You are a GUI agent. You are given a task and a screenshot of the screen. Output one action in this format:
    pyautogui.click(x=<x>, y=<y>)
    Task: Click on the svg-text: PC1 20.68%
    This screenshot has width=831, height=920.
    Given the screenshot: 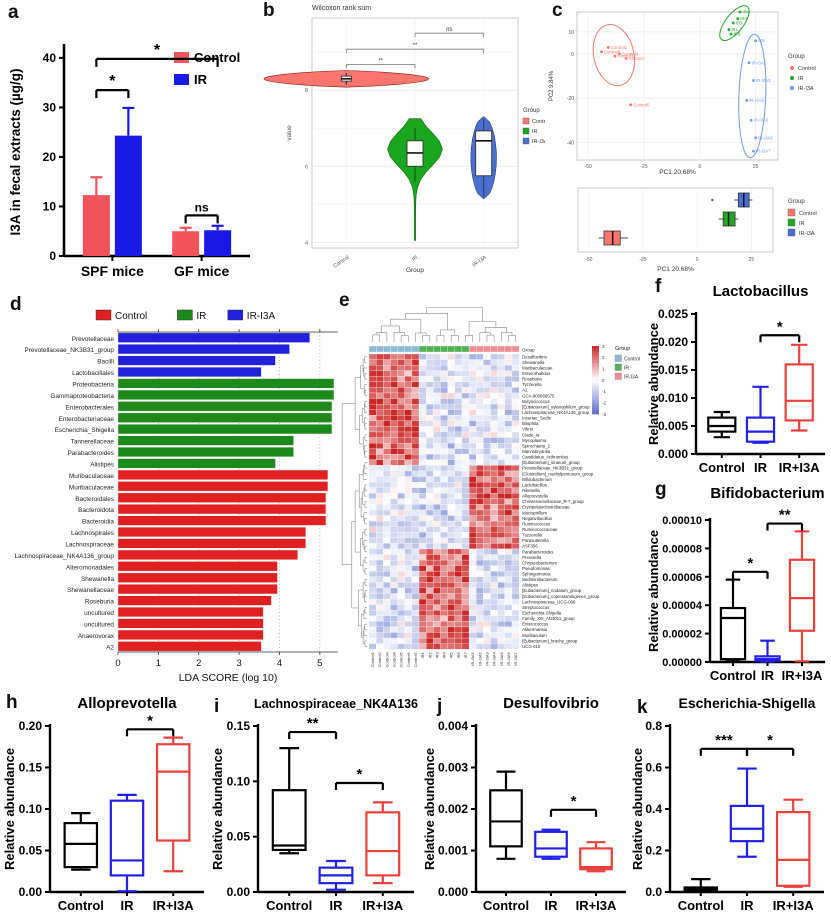 What is the action you would take?
    pyautogui.click(x=675, y=269)
    